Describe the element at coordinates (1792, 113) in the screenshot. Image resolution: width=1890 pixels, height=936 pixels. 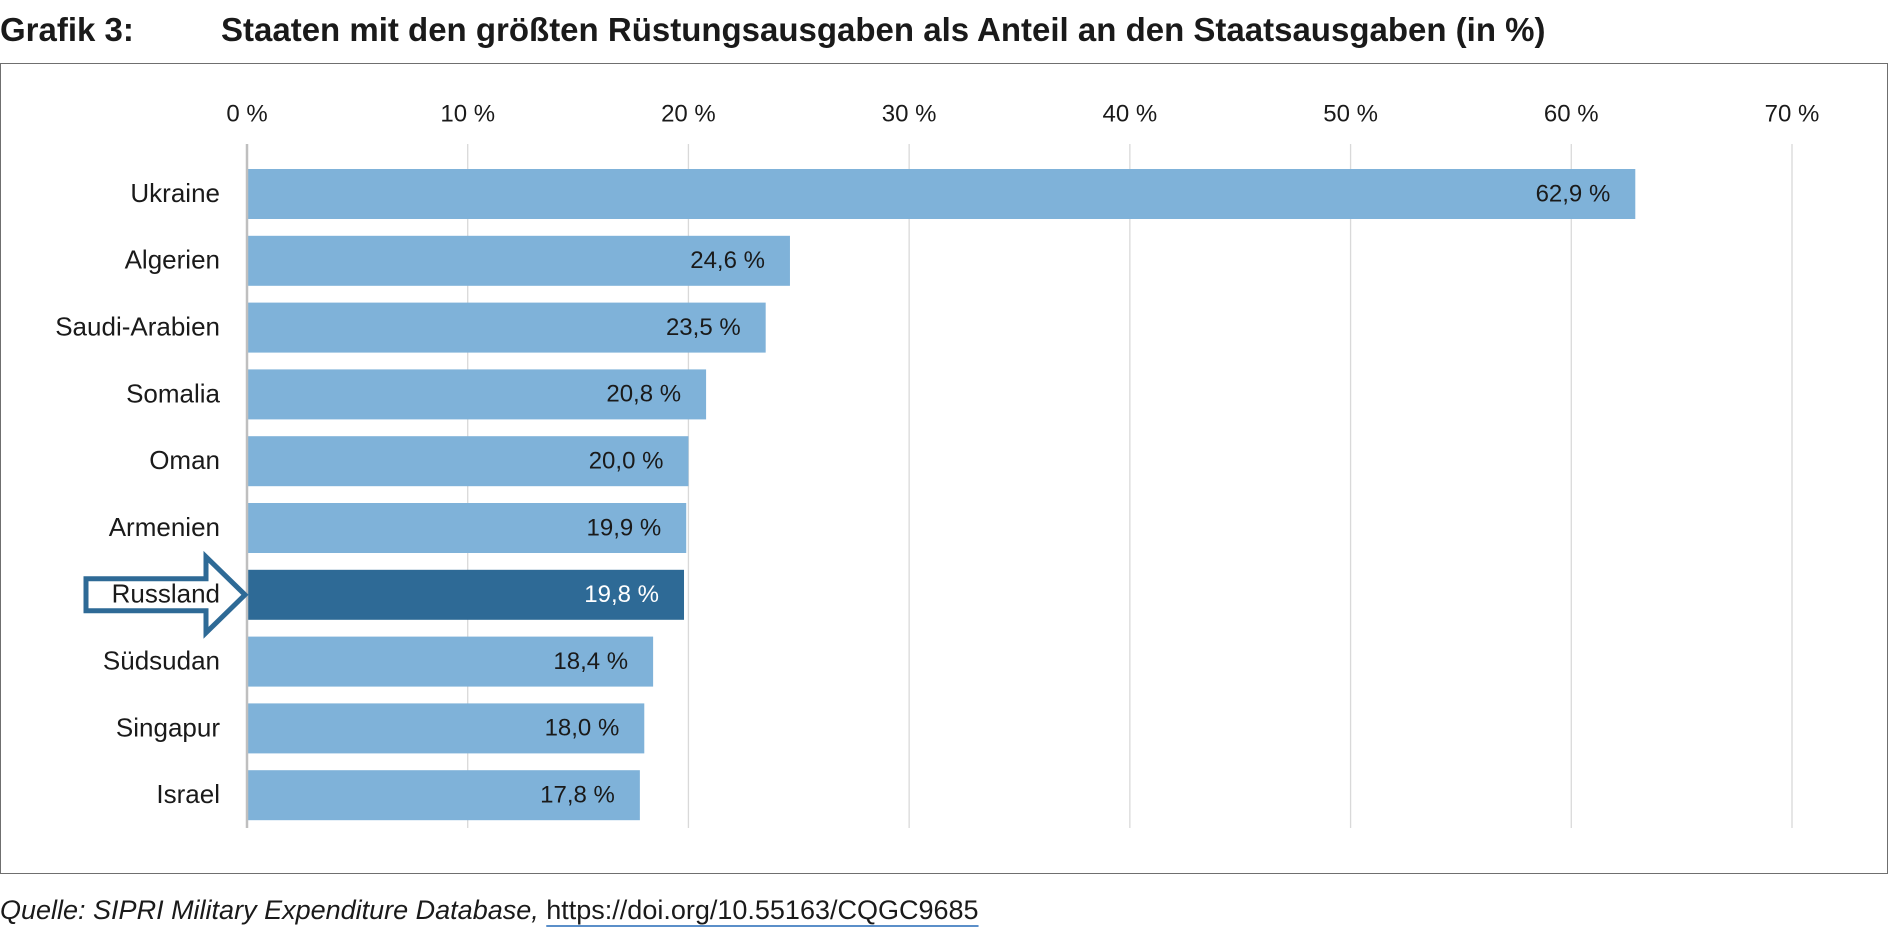
I see `x-tick-label: 70 %` at that location.